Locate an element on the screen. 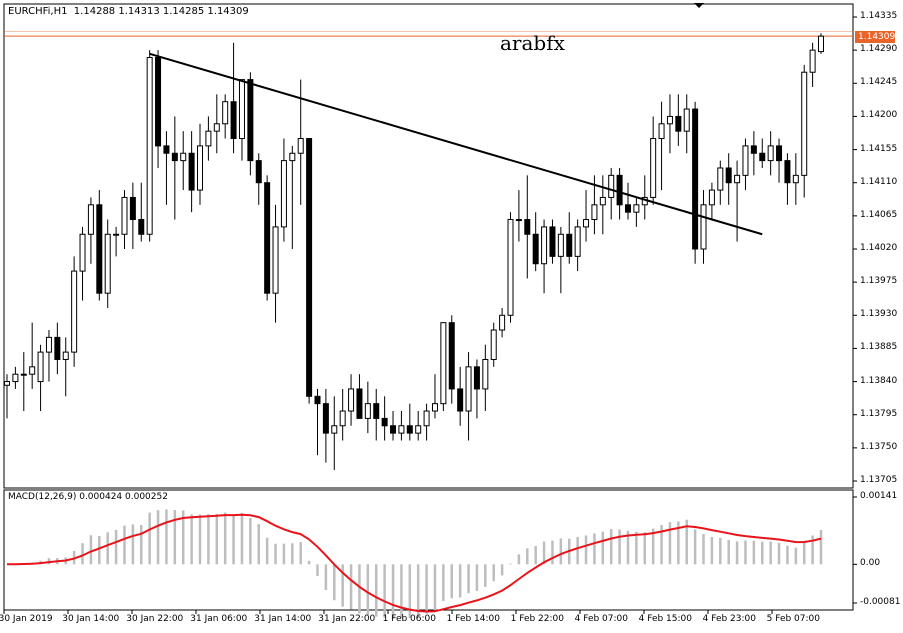  macd-axis-label: 0.00 is located at coordinates (870, 563).